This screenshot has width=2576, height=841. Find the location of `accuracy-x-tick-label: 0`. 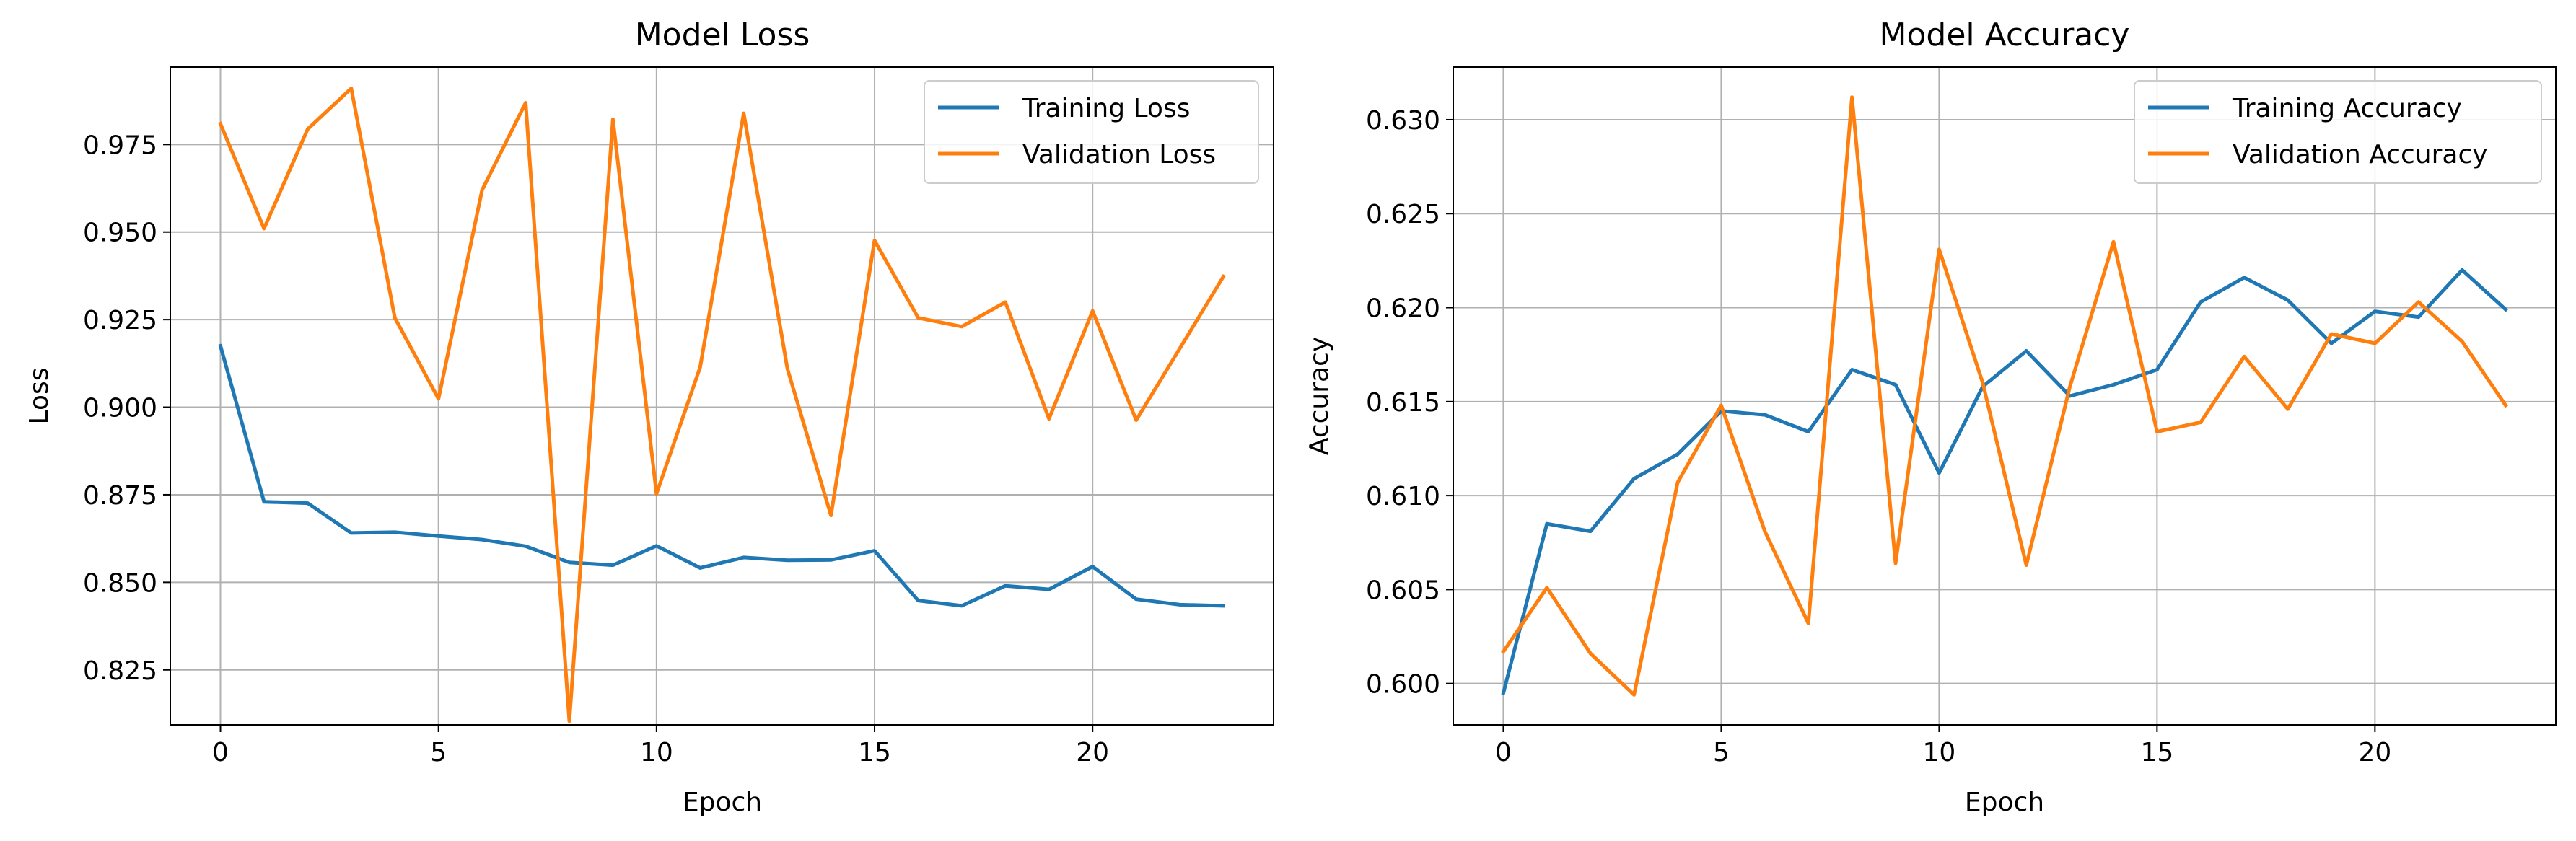

accuracy-x-tick-label: 0 is located at coordinates (1503, 752).